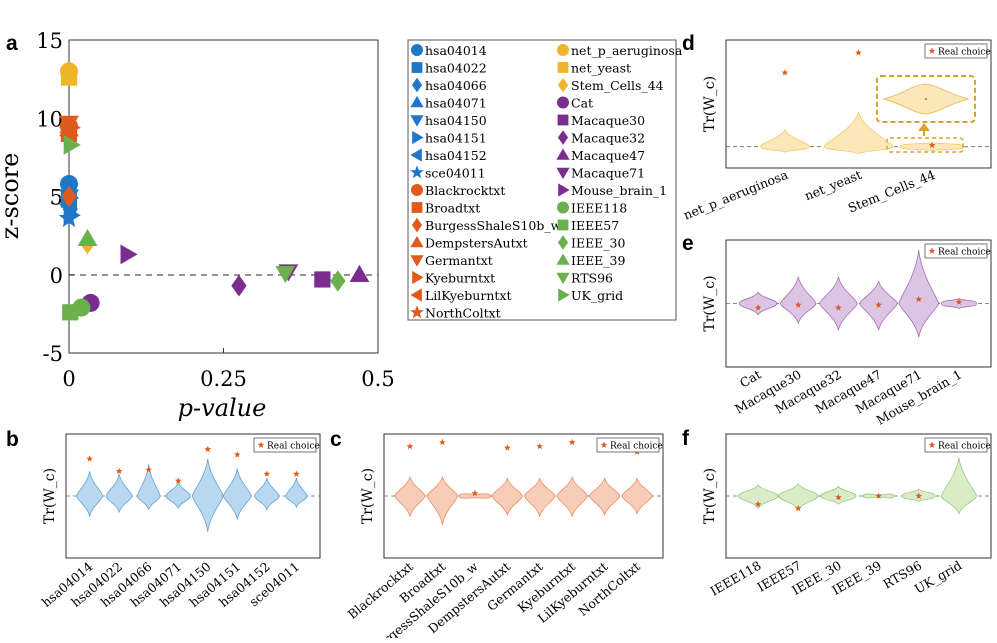 The height and width of the screenshot is (643, 997). Describe the element at coordinates (619, 190) in the screenshot. I see `legend-label: Mouse_brain_1` at that location.